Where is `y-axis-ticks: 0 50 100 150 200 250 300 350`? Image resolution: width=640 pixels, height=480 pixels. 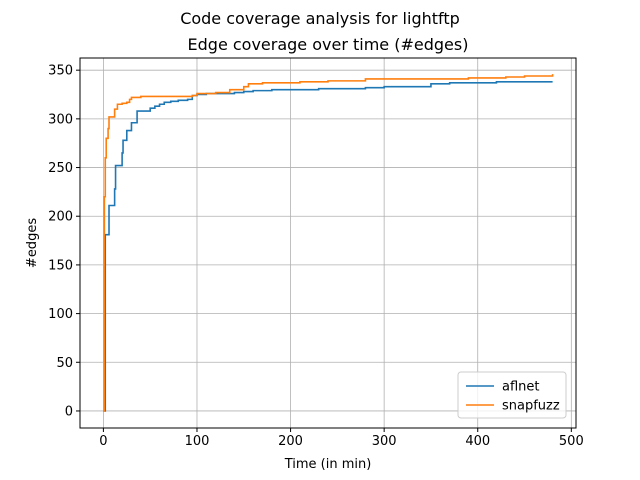
y-axis-ticks: 0 50 100 150 200 250 300 350 is located at coordinates (64, 241).